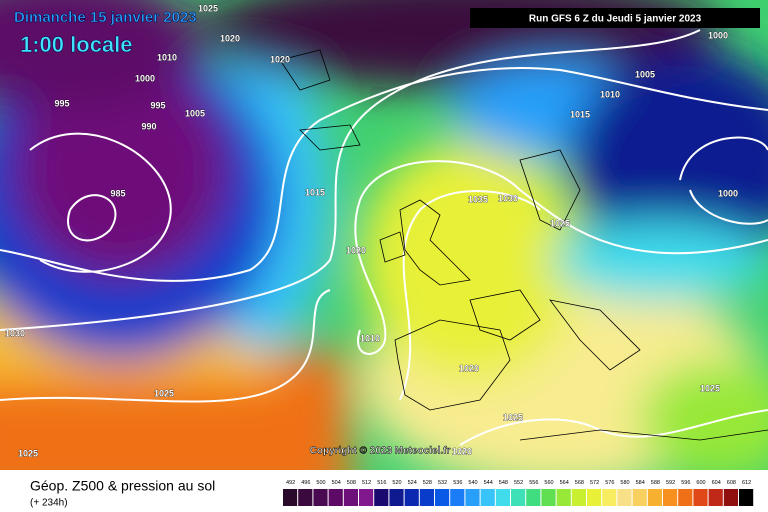  Describe the element at coordinates (457, 483) in the screenshot. I see `scale-label: 536` at that location.